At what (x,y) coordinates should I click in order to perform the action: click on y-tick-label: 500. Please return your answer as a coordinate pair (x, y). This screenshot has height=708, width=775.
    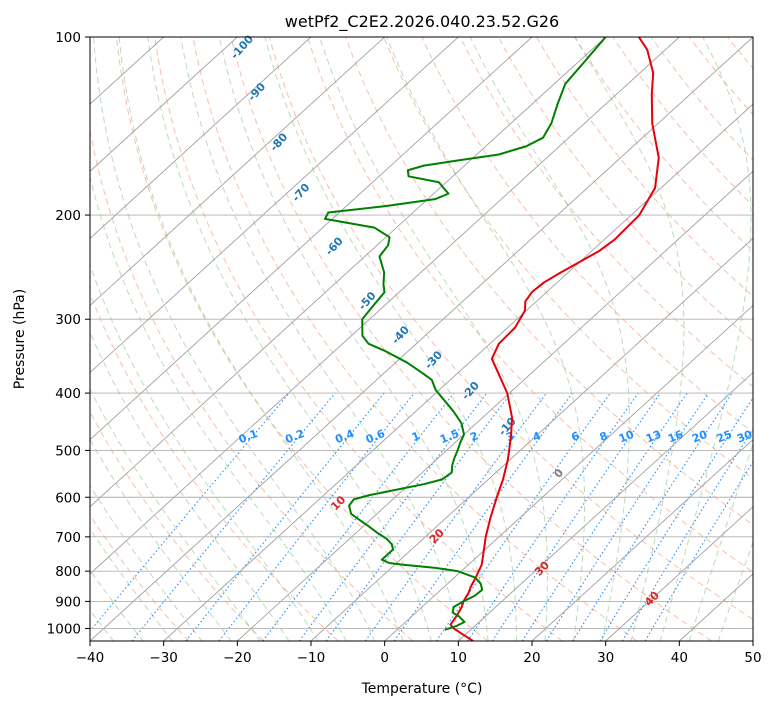
    Looking at the image, I should click on (68, 451).